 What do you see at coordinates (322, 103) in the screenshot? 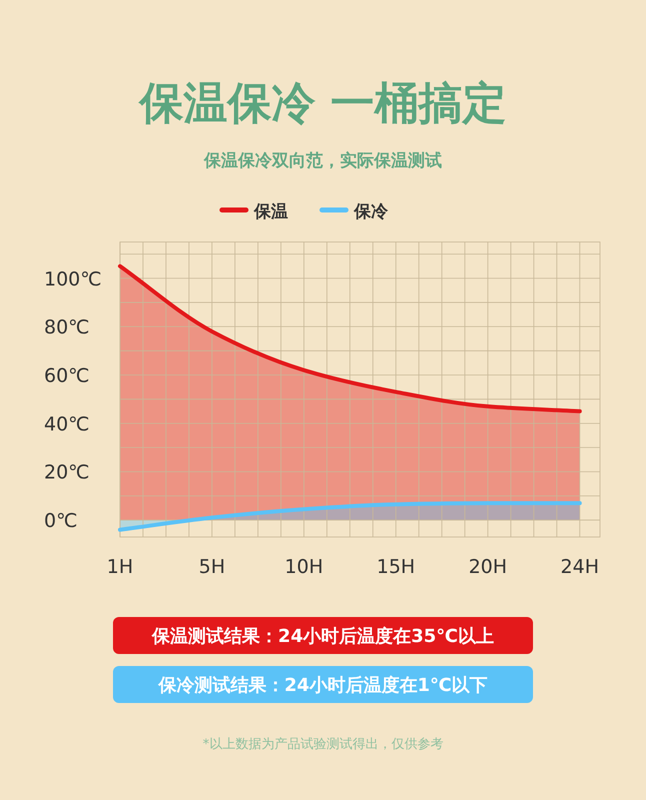
I see `chart-title: 保温保冷 一桶搞定` at bounding box center [322, 103].